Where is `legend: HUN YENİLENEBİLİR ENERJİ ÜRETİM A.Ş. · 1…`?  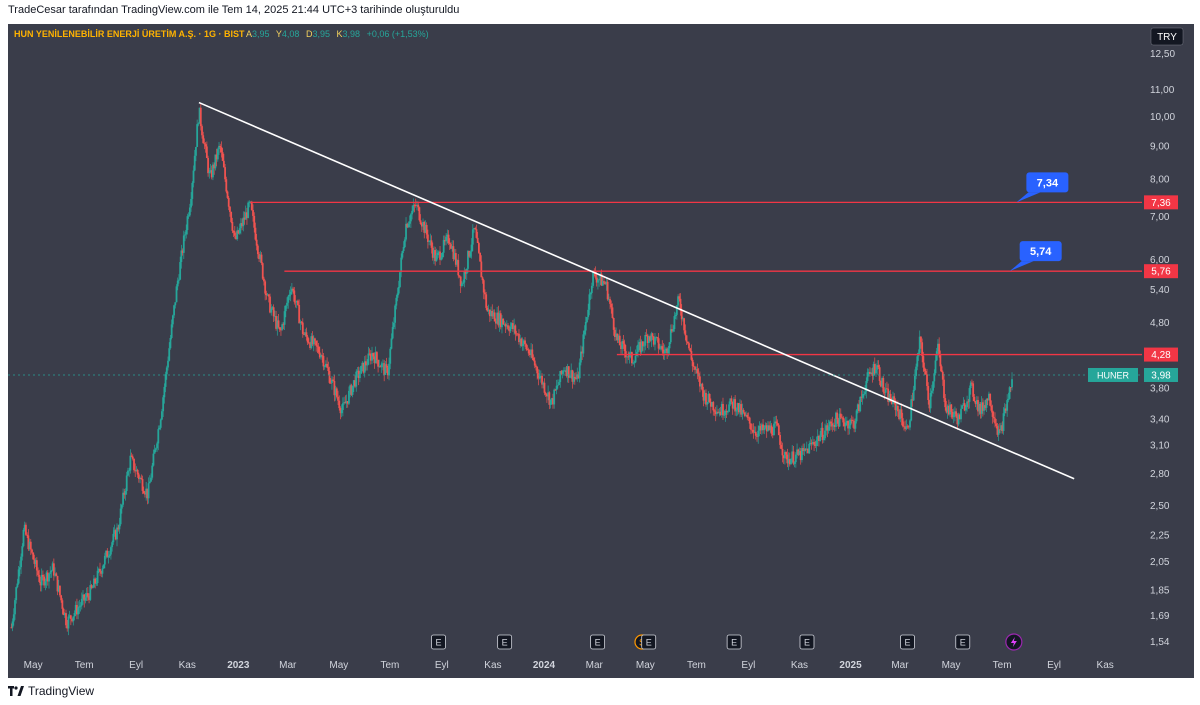
legend: HUN YENİLENEBİLİR ENERJİ ÜRETİM A.Ş. · 1… is located at coordinates (221, 34).